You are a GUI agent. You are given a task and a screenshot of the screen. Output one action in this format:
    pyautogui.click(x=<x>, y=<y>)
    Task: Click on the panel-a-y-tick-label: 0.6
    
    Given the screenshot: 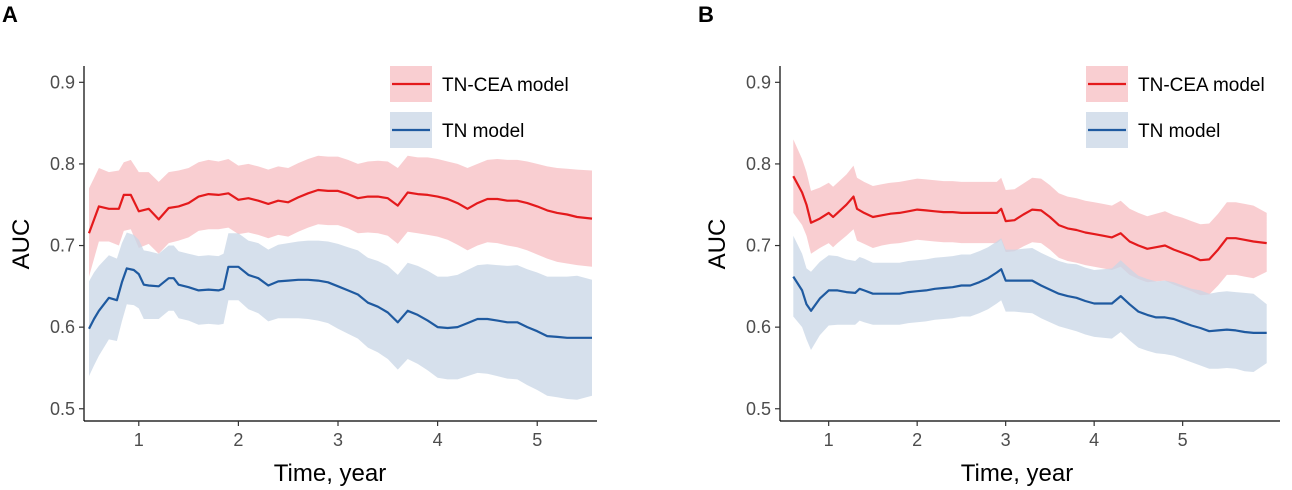 What is the action you would take?
    pyautogui.click(x=62, y=327)
    